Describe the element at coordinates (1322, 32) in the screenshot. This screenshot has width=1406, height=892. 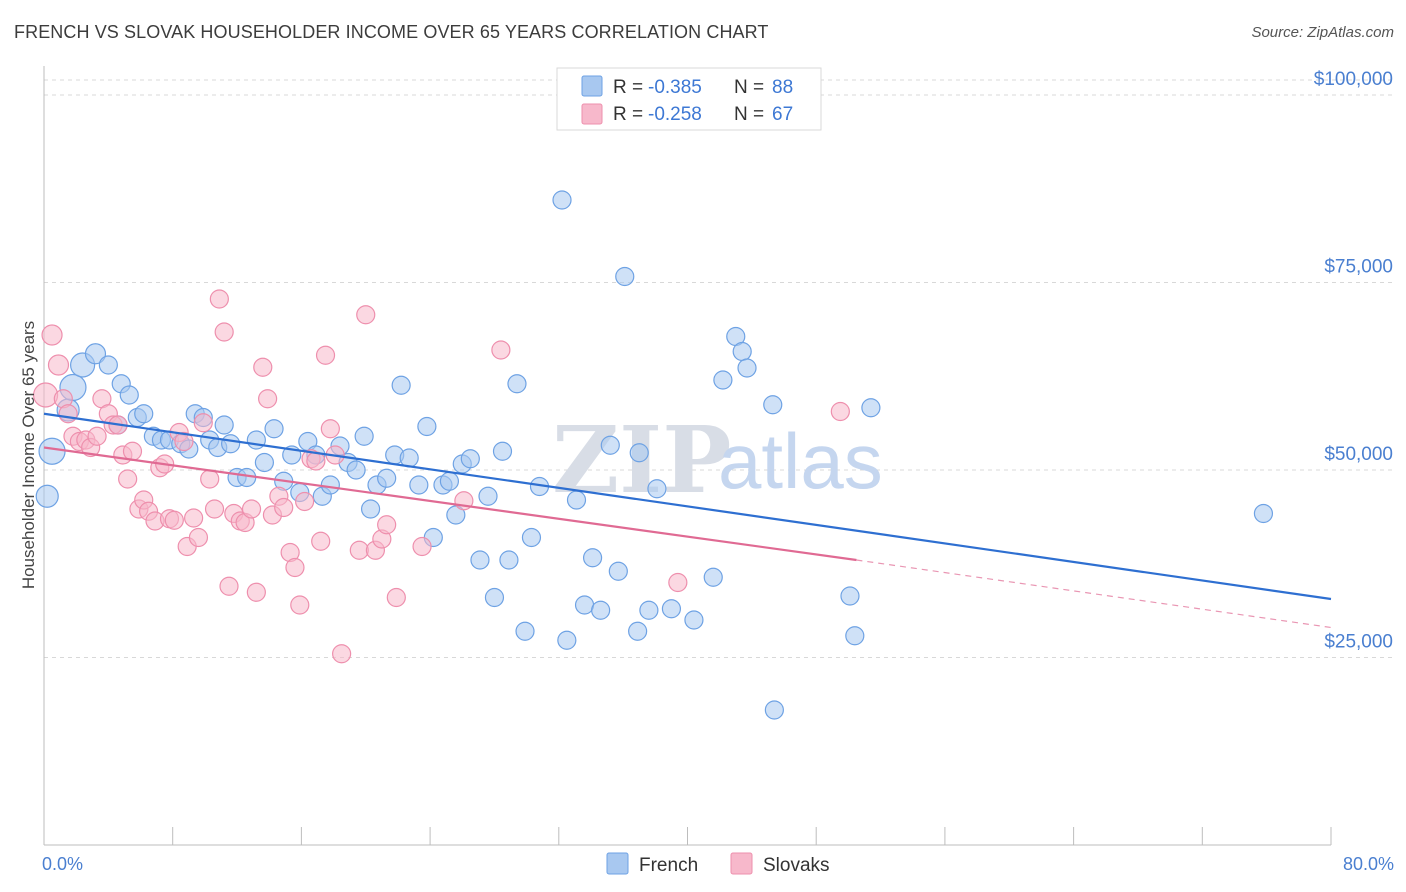
I see `chart-source: Source: ZipAtlas.com` at that location.